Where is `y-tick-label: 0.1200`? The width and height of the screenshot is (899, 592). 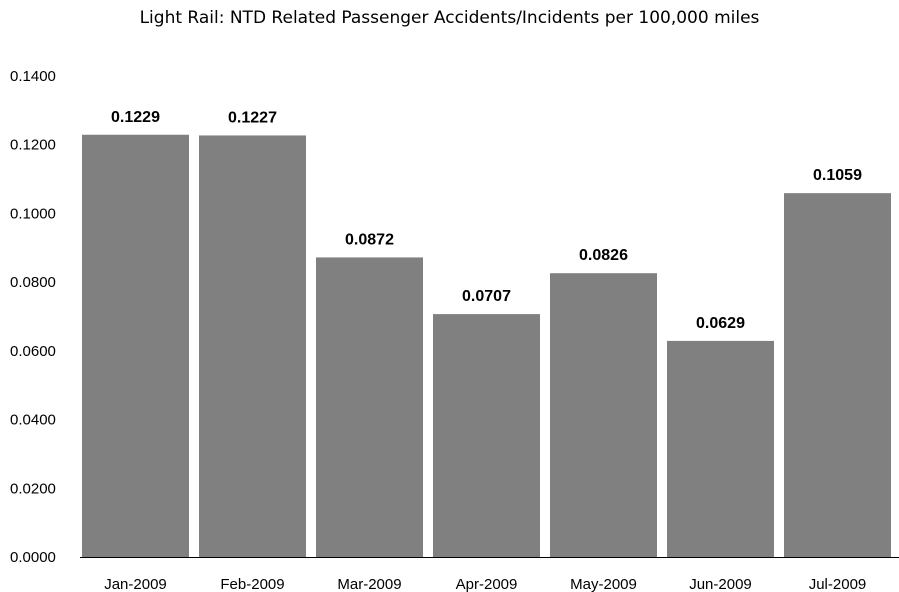
y-tick-label: 0.1200 is located at coordinates (33, 145).